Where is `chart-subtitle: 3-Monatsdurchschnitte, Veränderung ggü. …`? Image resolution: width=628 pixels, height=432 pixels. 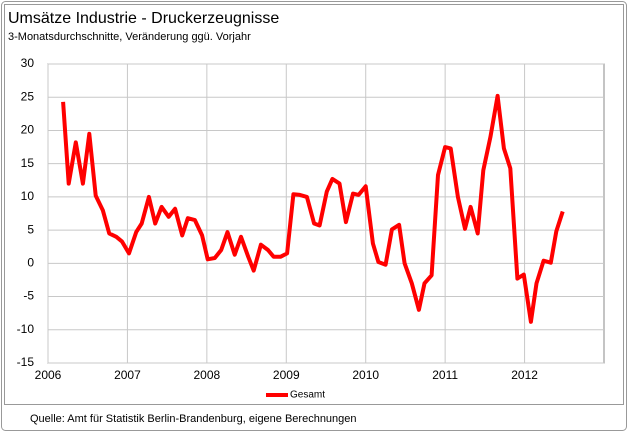 chart-subtitle: 3-Monatsdurchschnitte, Veränderung ggü. … is located at coordinates (129, 37).